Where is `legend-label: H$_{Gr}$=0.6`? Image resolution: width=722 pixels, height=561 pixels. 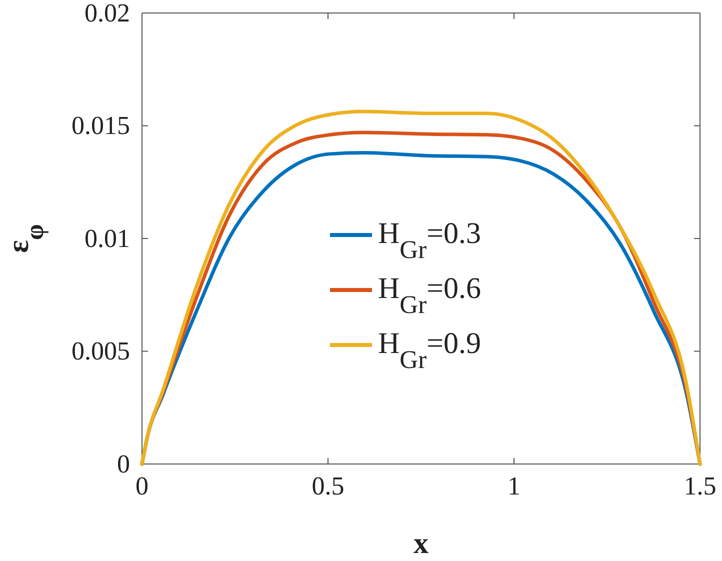
legend-label: H$_{Gr}$=0.6 is located at coordinates (430, 295).